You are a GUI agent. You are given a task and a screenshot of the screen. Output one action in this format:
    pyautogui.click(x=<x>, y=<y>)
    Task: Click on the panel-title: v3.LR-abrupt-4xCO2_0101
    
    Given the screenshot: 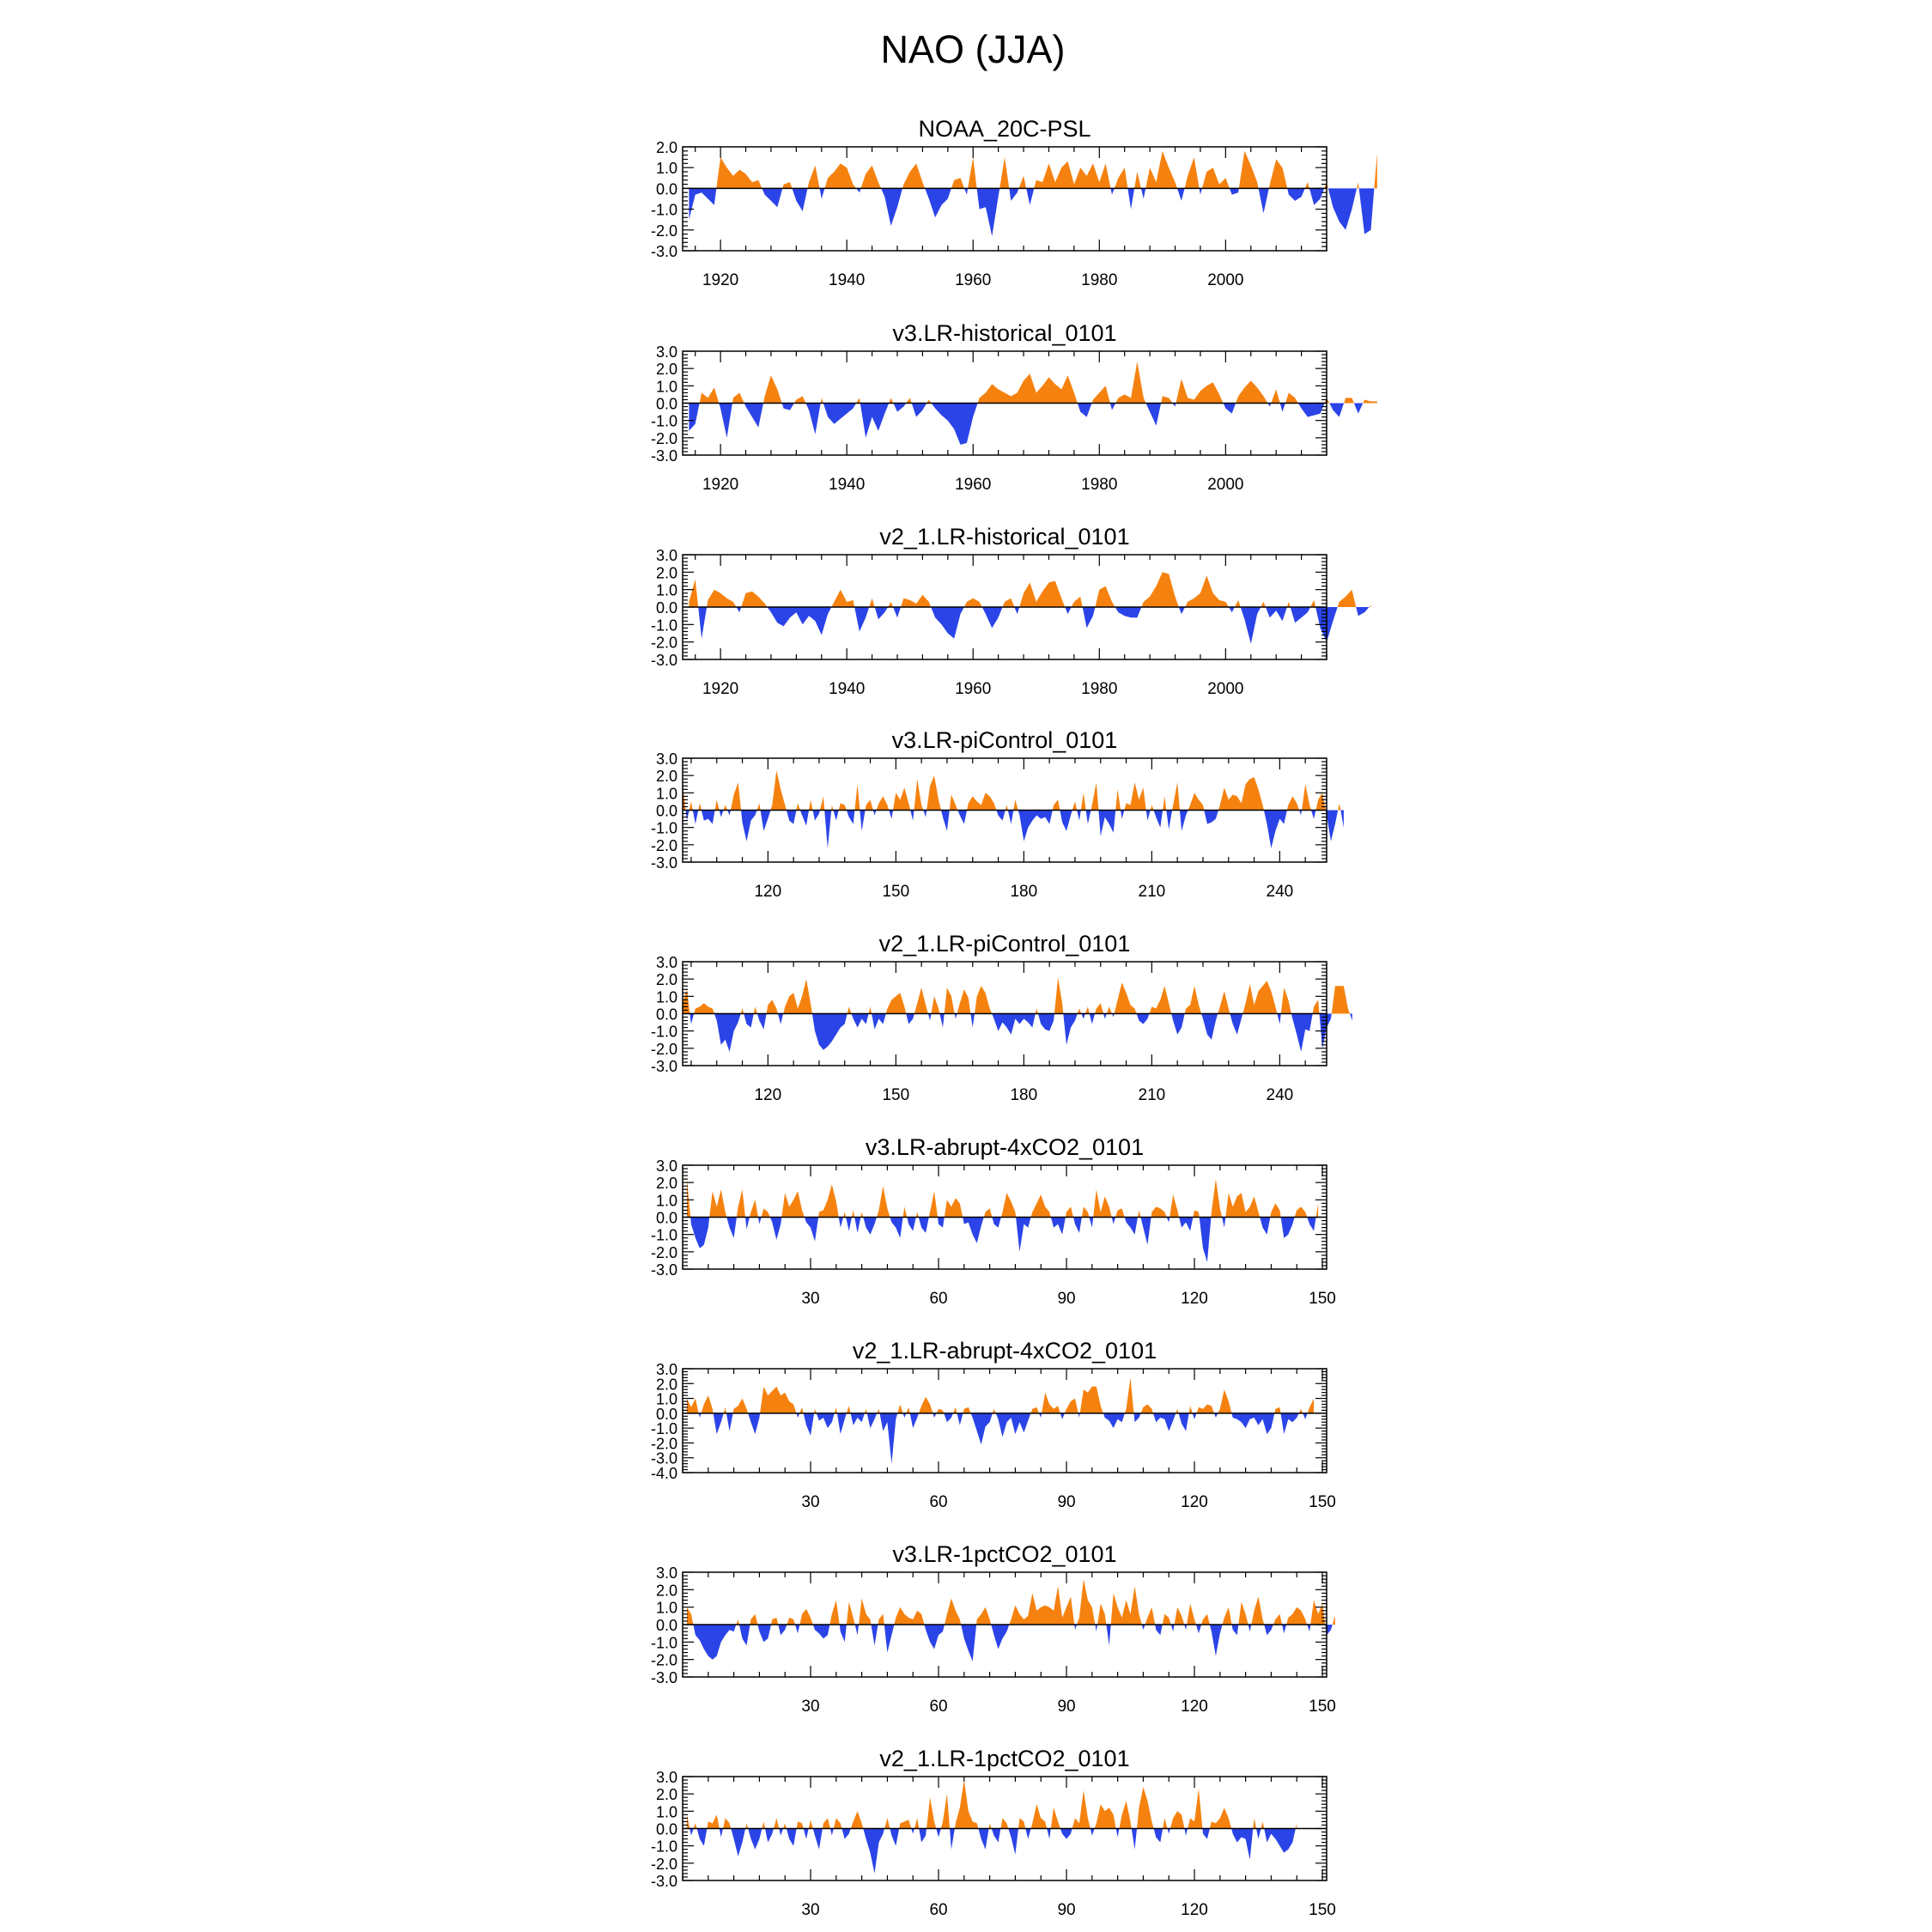 What is the action you would take?
    pyautogui.click(x=1005, y=1147)
    